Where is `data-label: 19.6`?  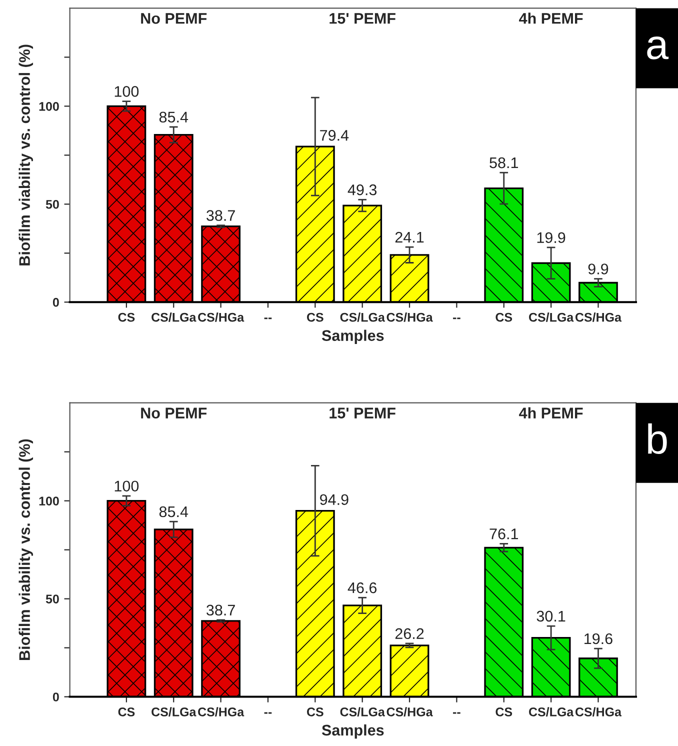
data-label: 19.6 is located at coordinates (598, 638).